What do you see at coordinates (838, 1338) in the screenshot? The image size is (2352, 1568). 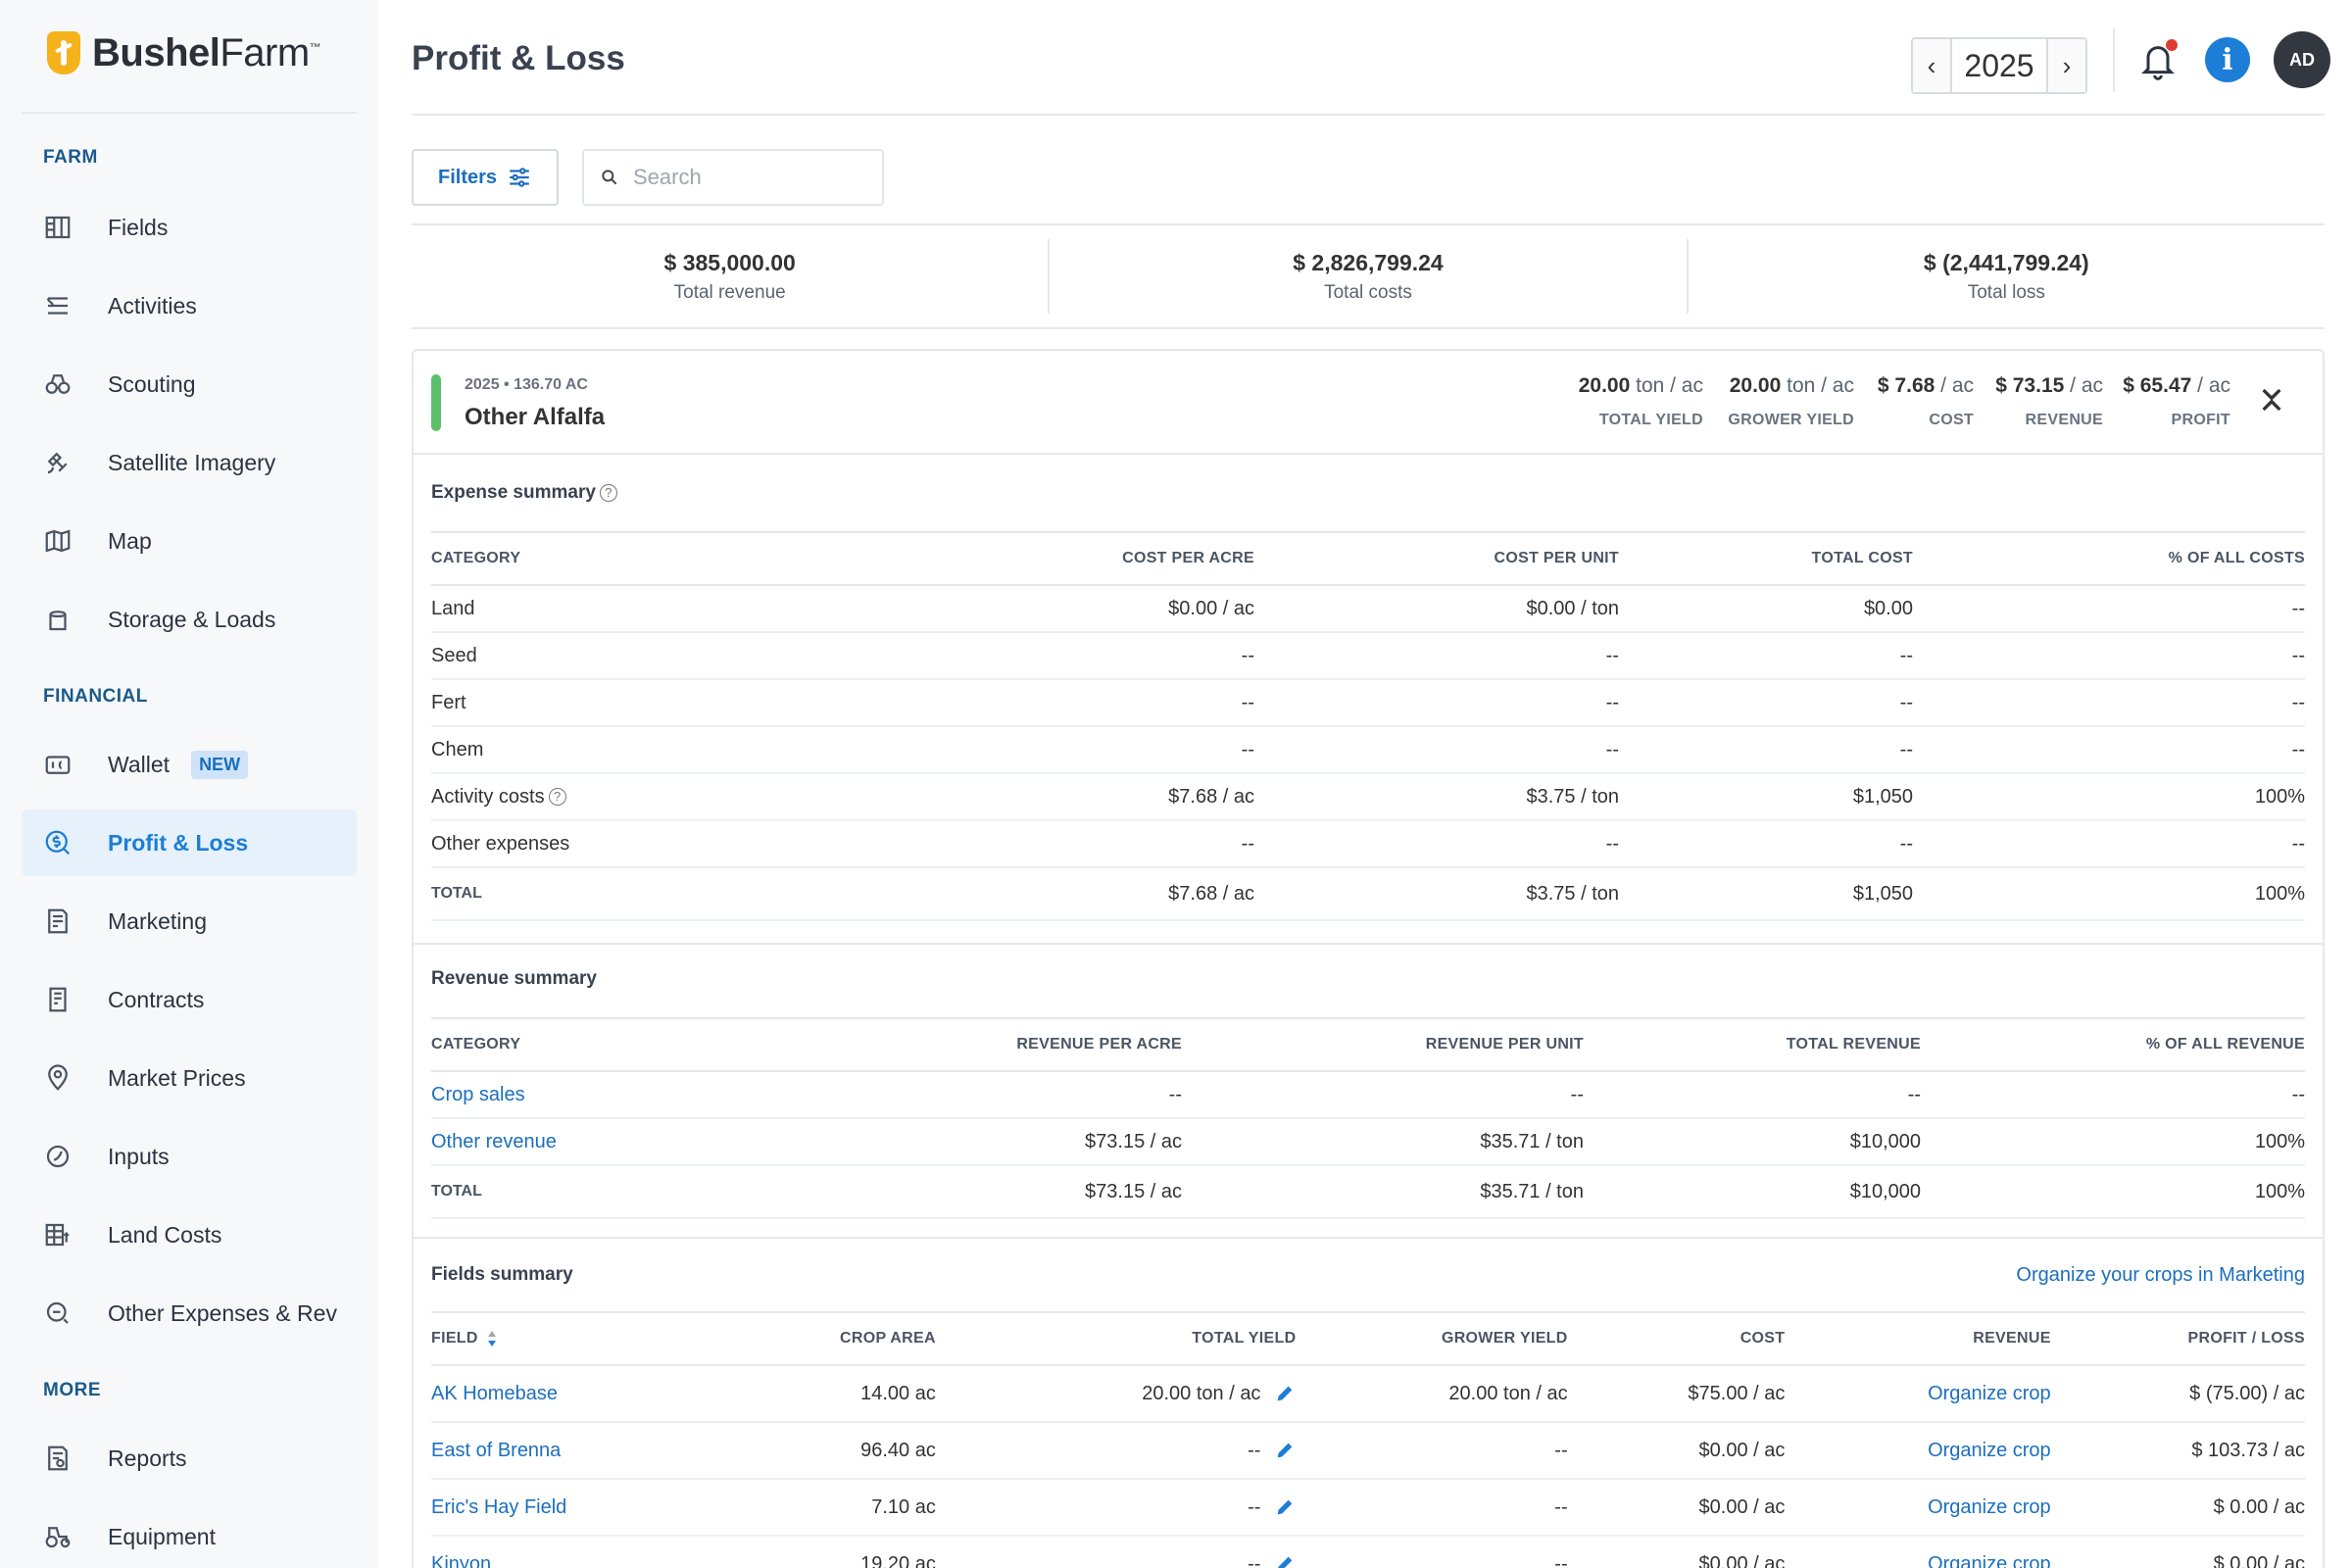 I see `column-header: CROP AREA` at bounding box center [838, 1338].